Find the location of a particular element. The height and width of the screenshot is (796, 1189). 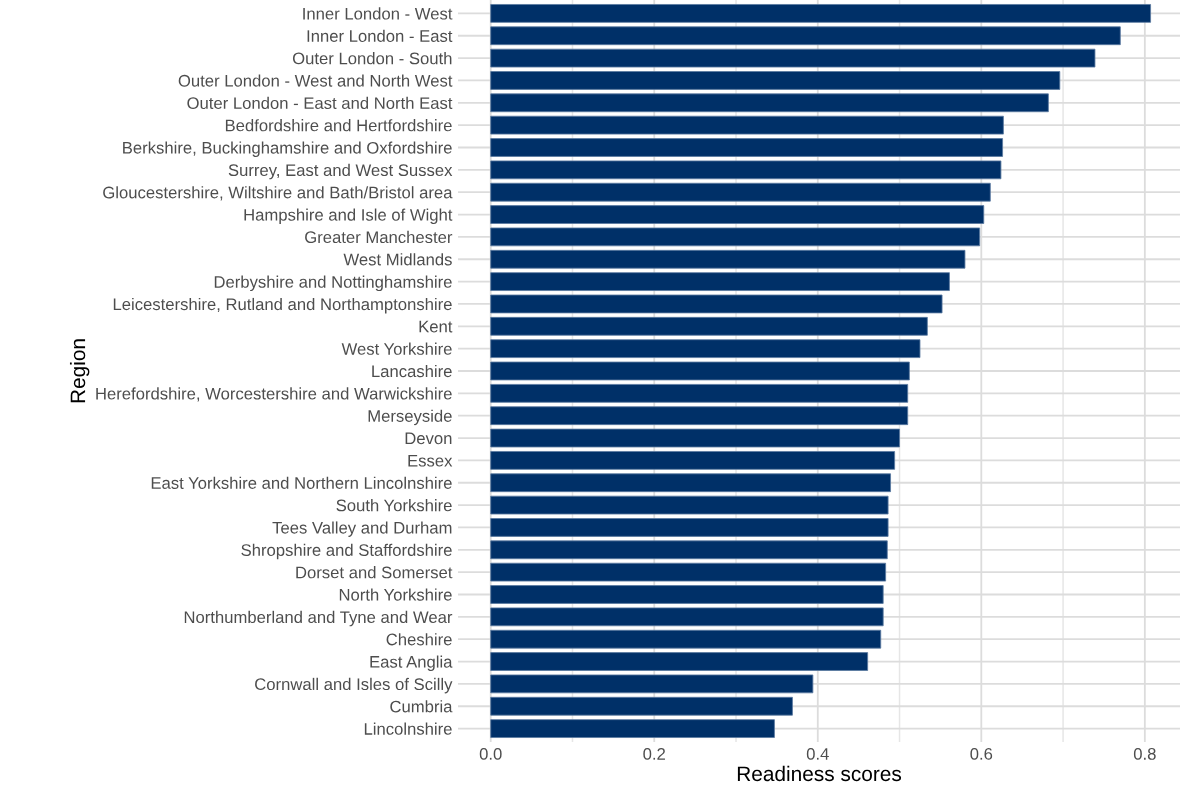

y-tick-label: Greater Manchester is located at coordinates (379, 237).